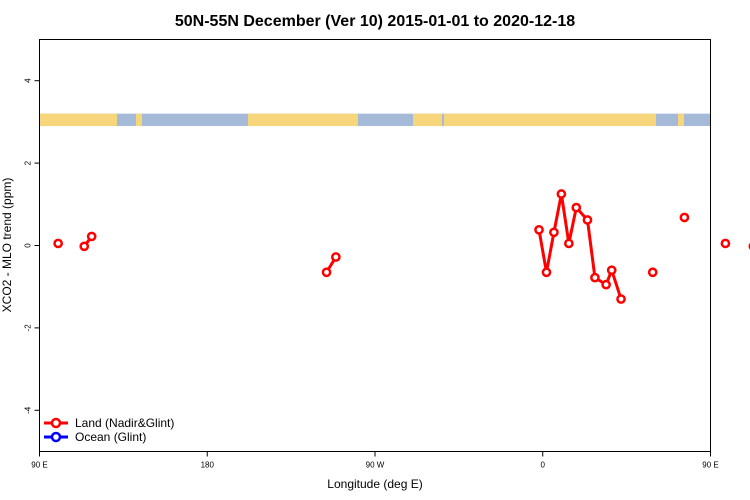  I want to click on legend-label-land: Land (Nadir&Glint), so click(124, 423).